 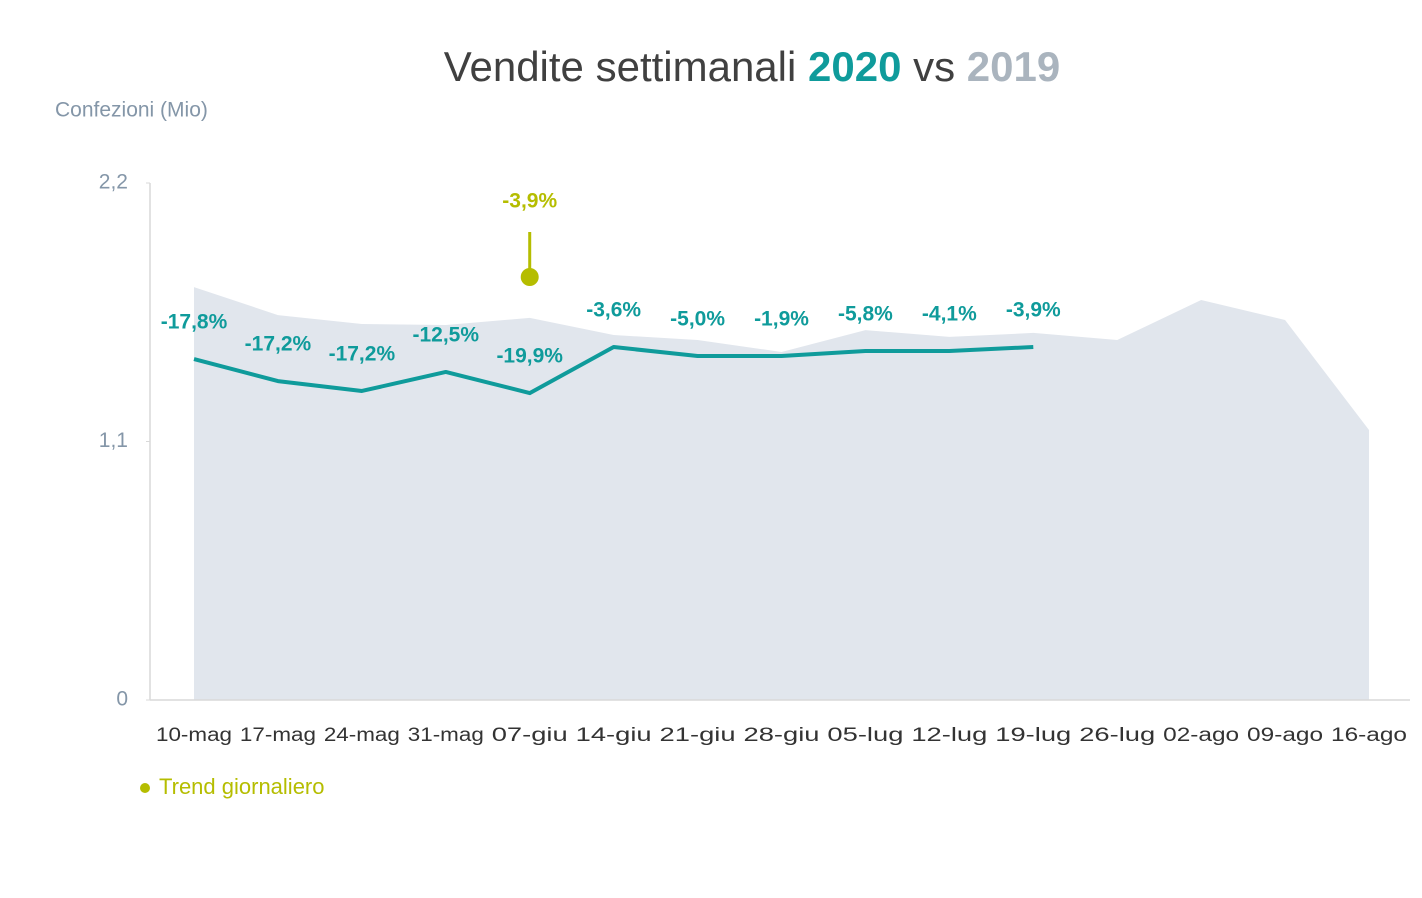 I want to click on title-part: vs, so click(x=933, y=66).